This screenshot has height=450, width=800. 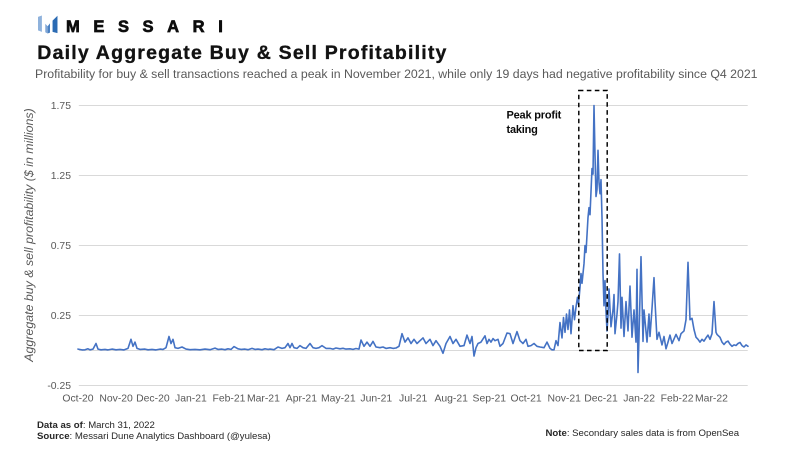 What do you see at coordinates (61, 106) in the screenshot?
I see `svg-text: 1.75` at bounding box center [61, 106].